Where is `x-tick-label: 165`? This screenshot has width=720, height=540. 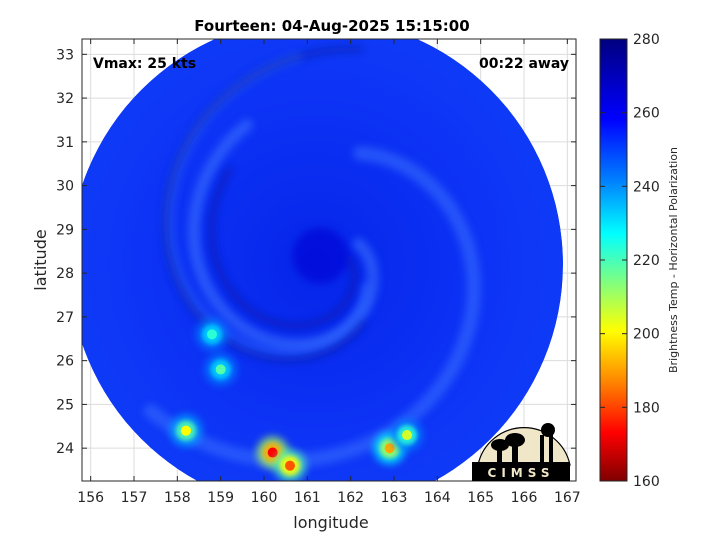
x-tick-label: 165 is located at coordinates (480, 498).